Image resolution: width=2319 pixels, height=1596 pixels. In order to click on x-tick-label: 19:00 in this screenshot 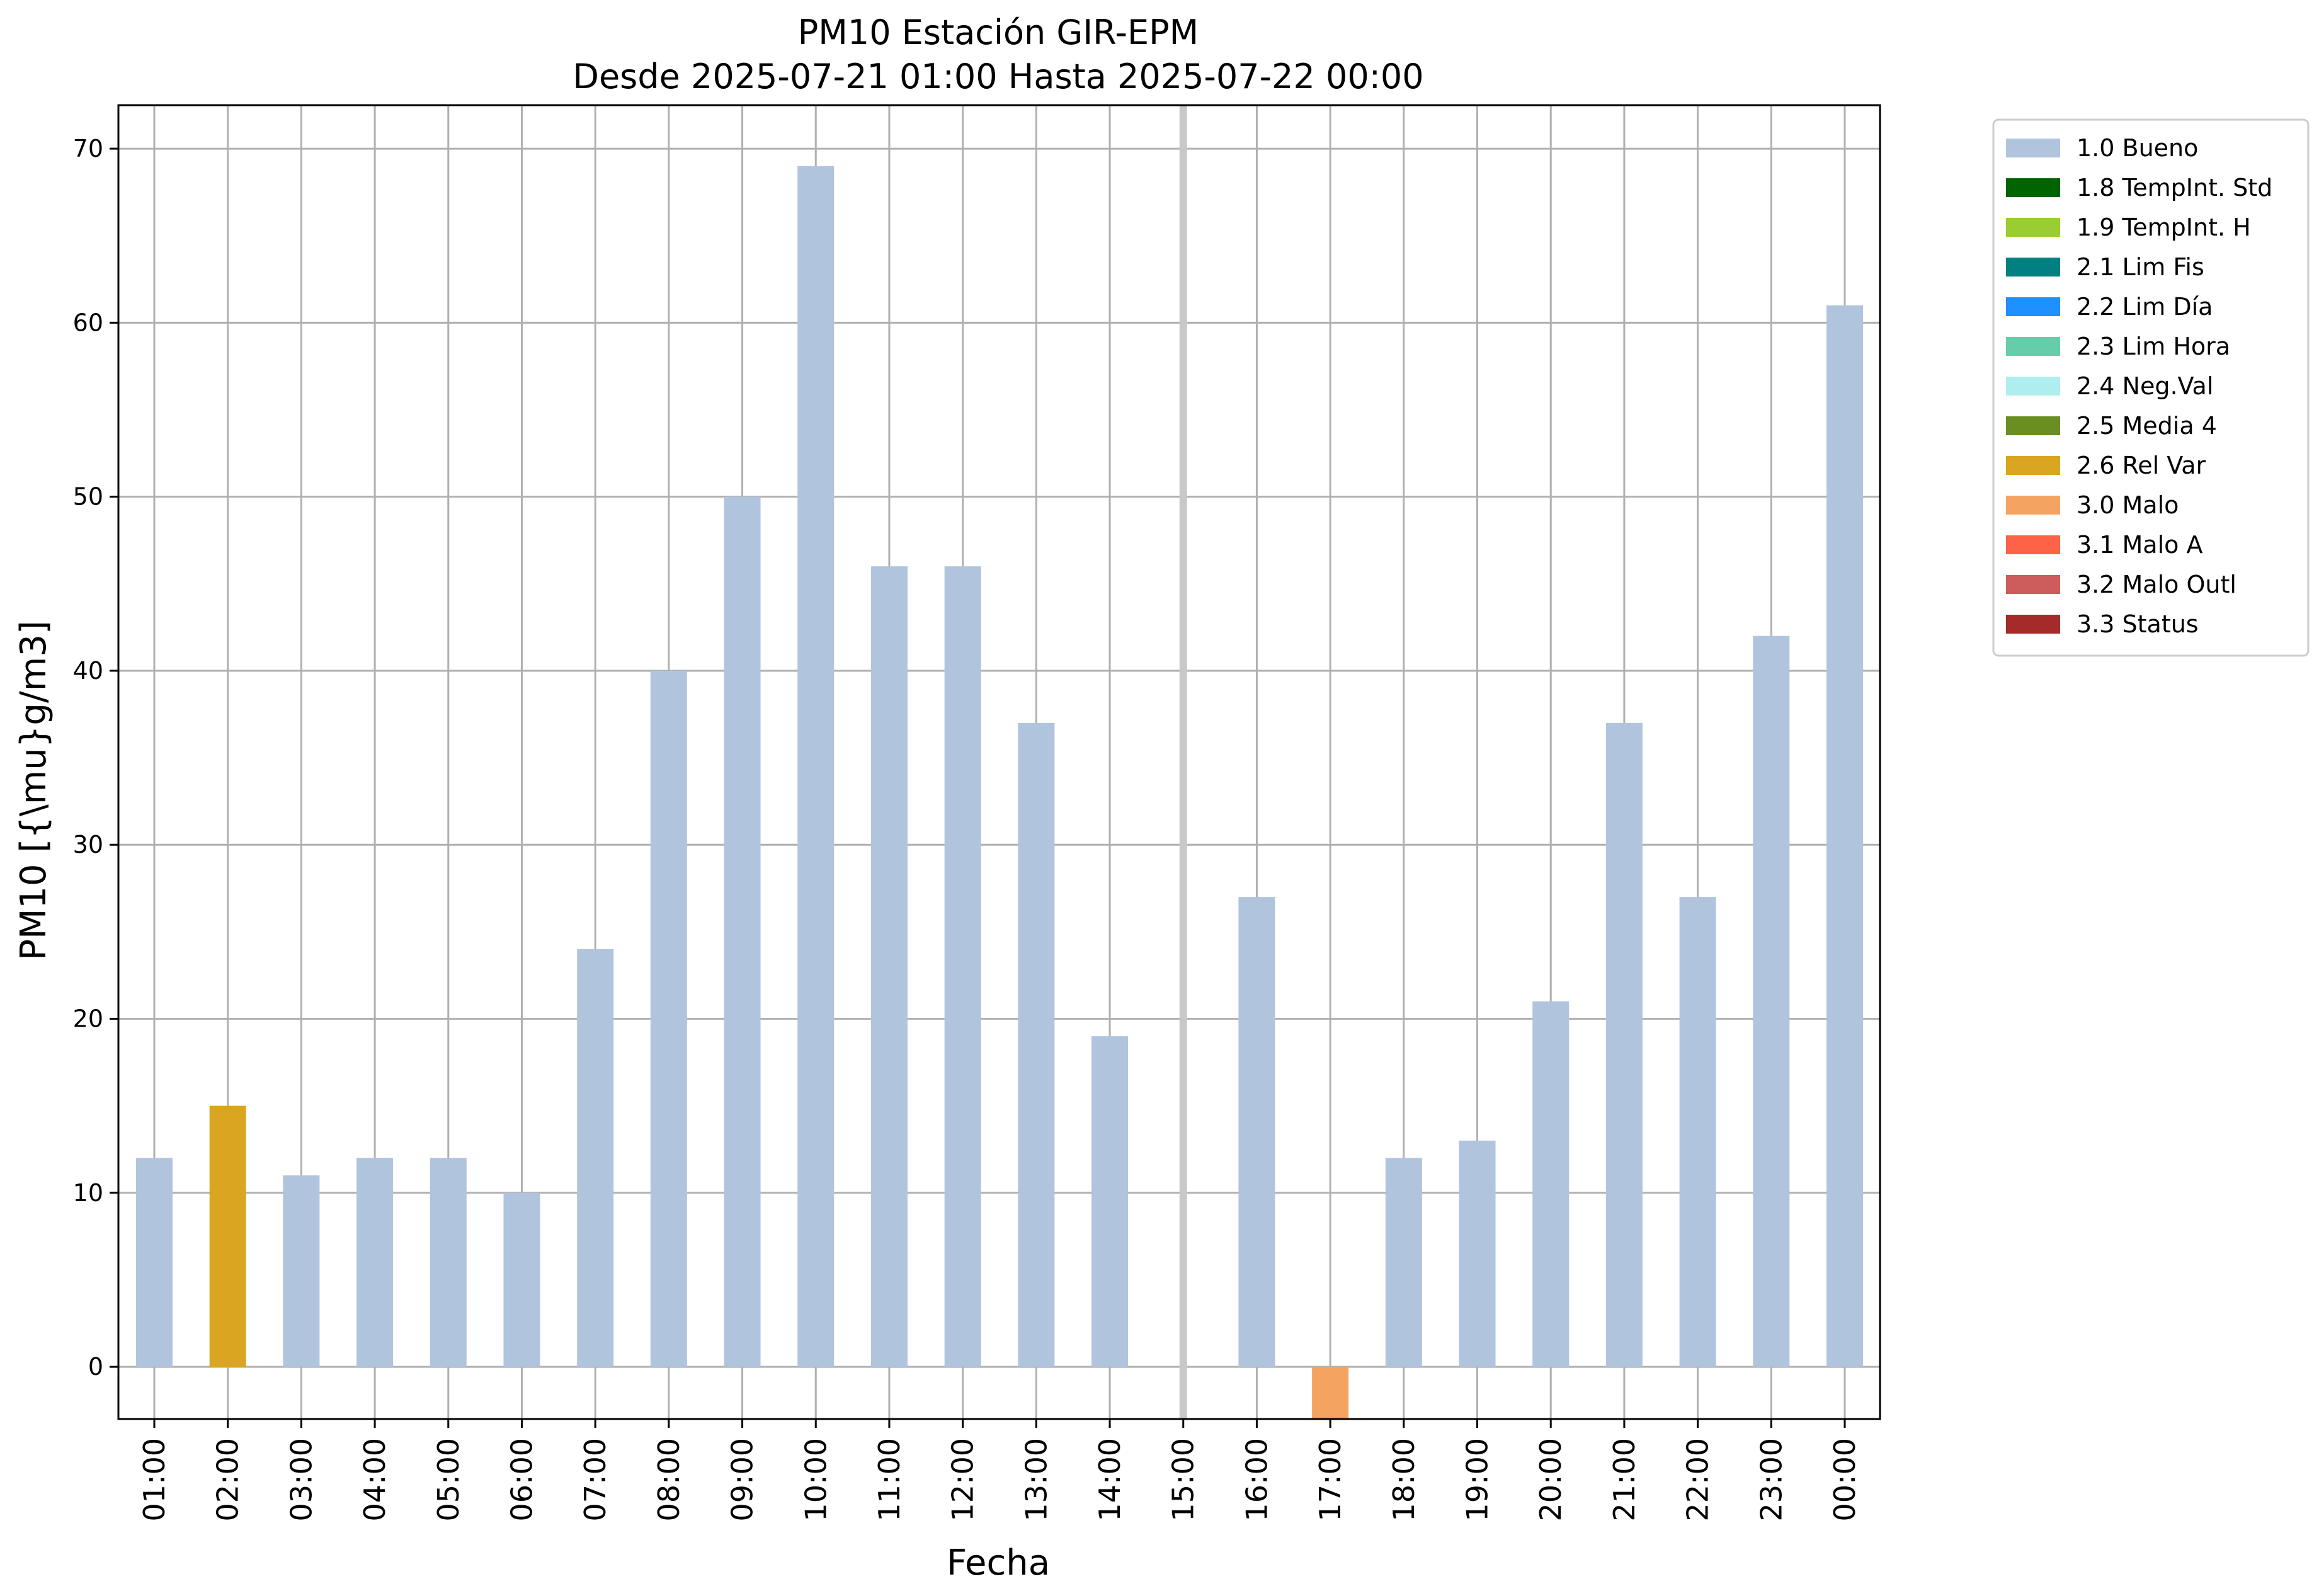, I will do `click(1478, 1480)`.